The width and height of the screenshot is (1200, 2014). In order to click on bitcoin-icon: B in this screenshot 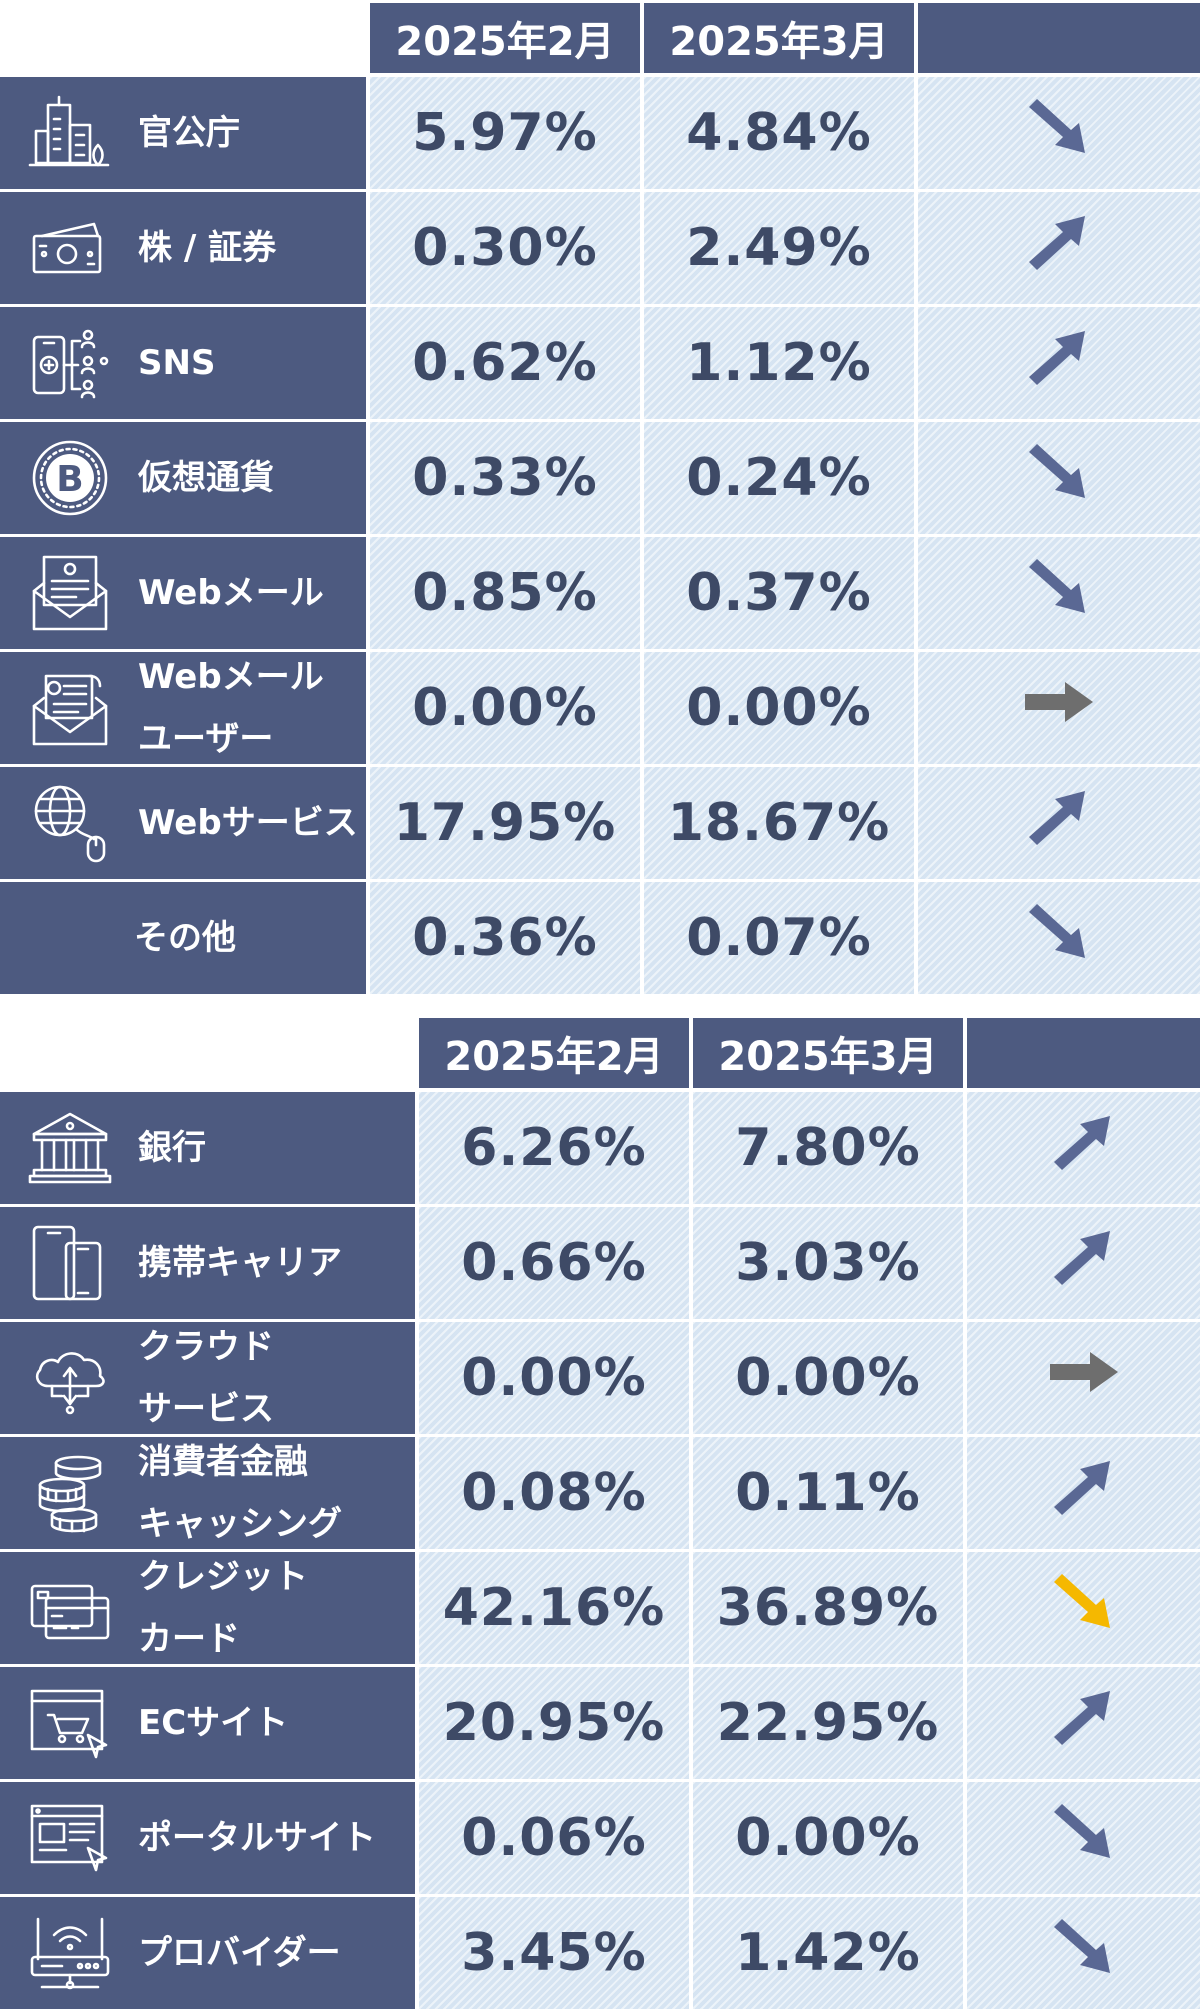, I will do `click(70, 478)`.